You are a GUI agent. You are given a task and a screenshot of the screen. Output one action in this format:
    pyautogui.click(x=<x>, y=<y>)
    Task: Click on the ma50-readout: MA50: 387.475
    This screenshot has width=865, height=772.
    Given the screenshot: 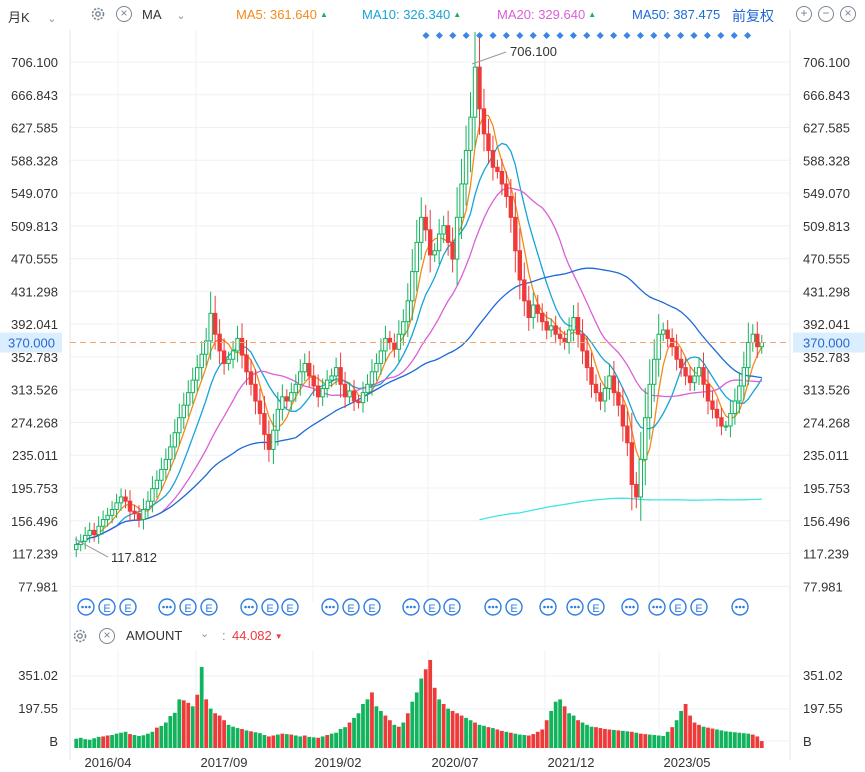 What is the action you would take?
    pyautogui.click(x=676, y=14)
    